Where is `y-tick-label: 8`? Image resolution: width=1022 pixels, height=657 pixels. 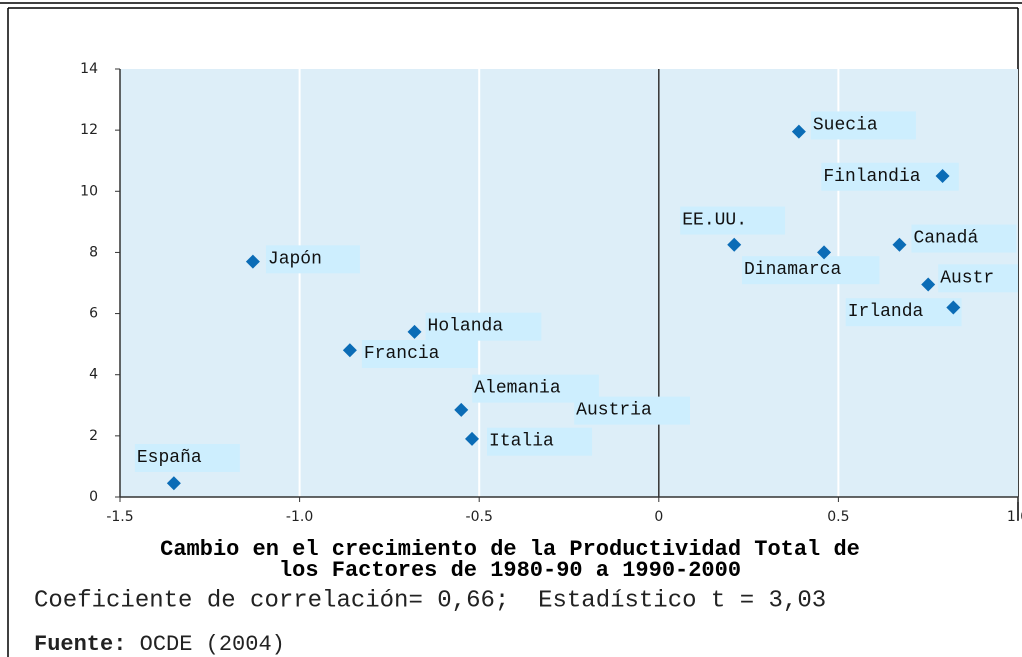
y-tick-label: 8 is located at coordinates (93, 252).